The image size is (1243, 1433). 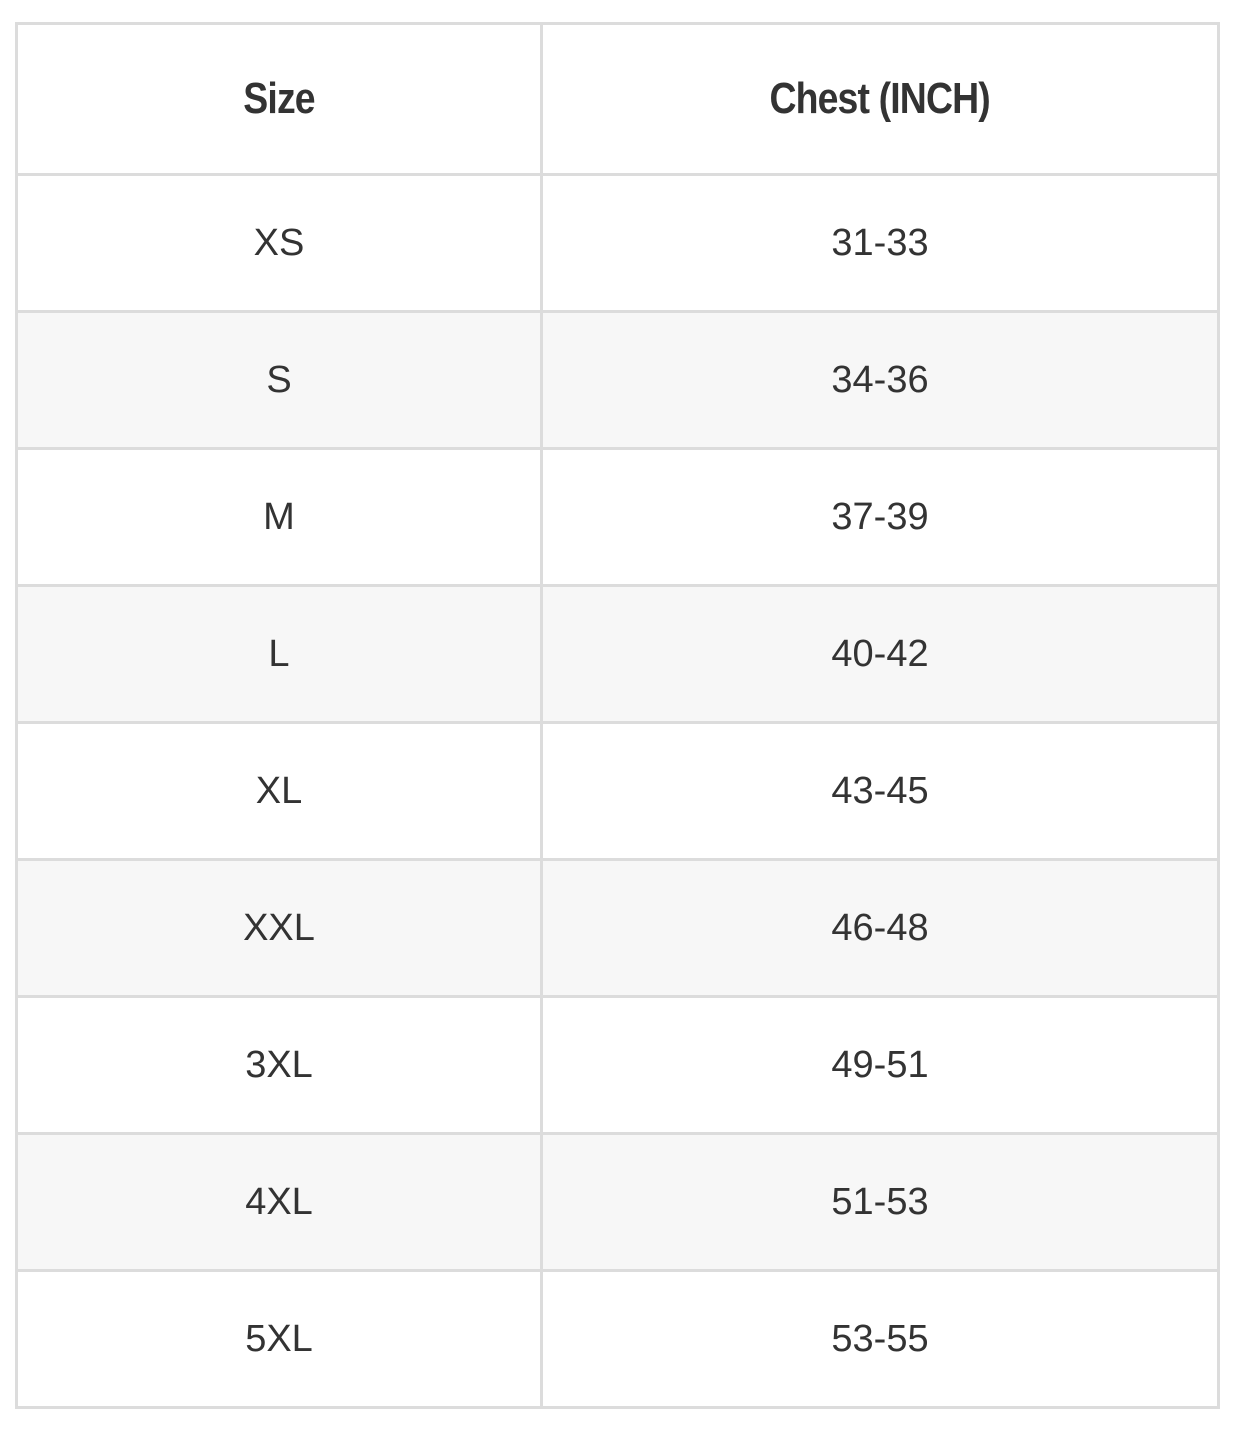 I want to click on table-row: 3XL 49-51, so click(x=617, y=1065).